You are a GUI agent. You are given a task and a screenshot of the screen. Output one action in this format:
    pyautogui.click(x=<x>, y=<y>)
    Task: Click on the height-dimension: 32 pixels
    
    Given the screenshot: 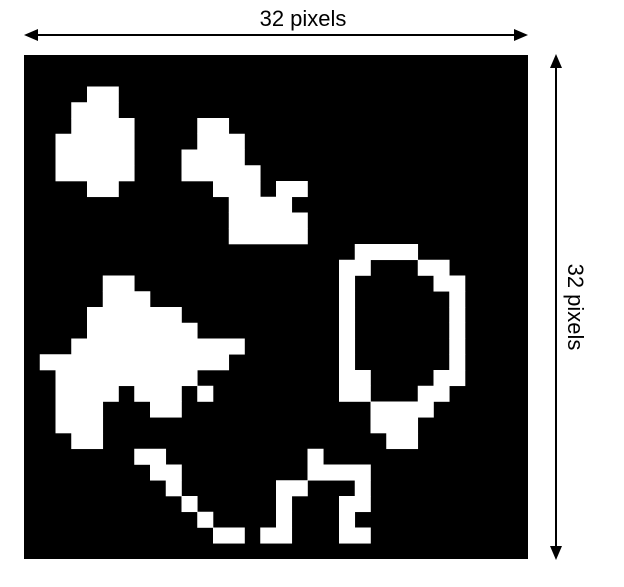 What is the action you would take?
    pyautogui.click(x=569, y=307)
    